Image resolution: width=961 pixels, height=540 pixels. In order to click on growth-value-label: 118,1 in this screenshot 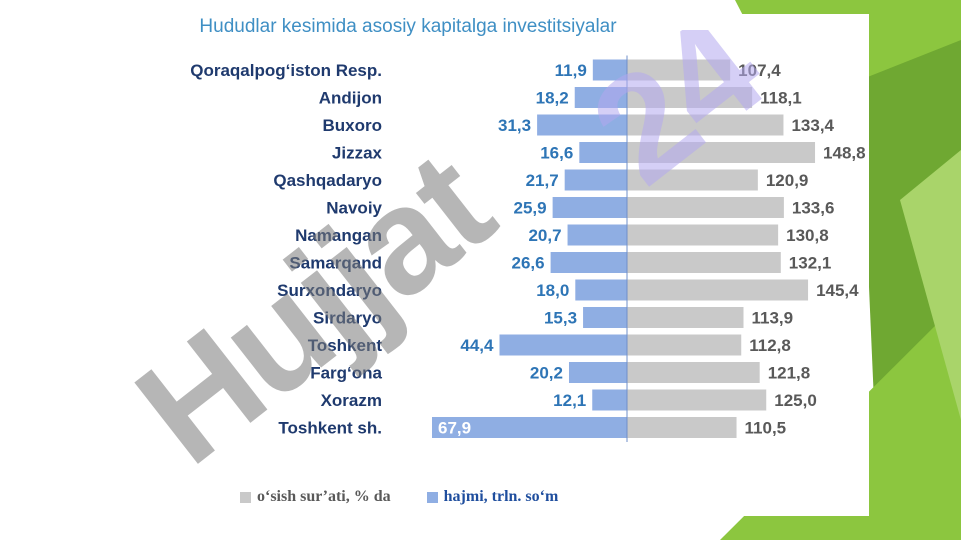, I will do `click(781, 98)`.